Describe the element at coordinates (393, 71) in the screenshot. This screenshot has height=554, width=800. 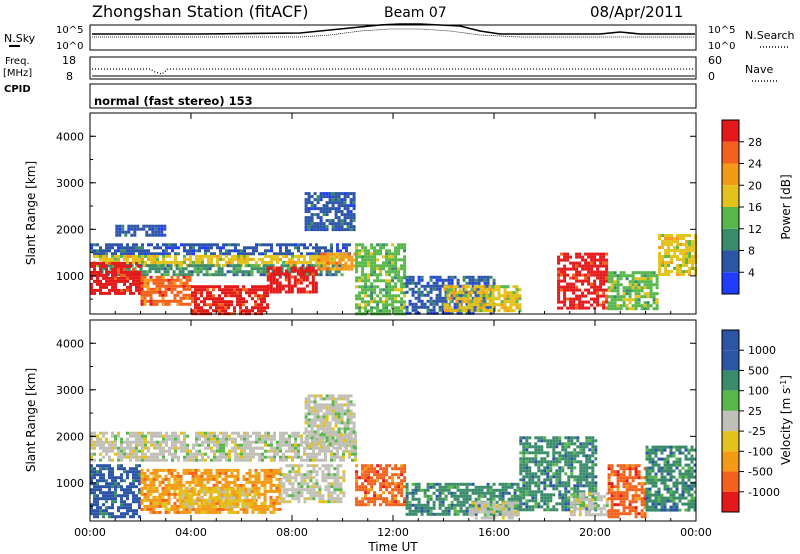
I see `freq-trace` at that location.